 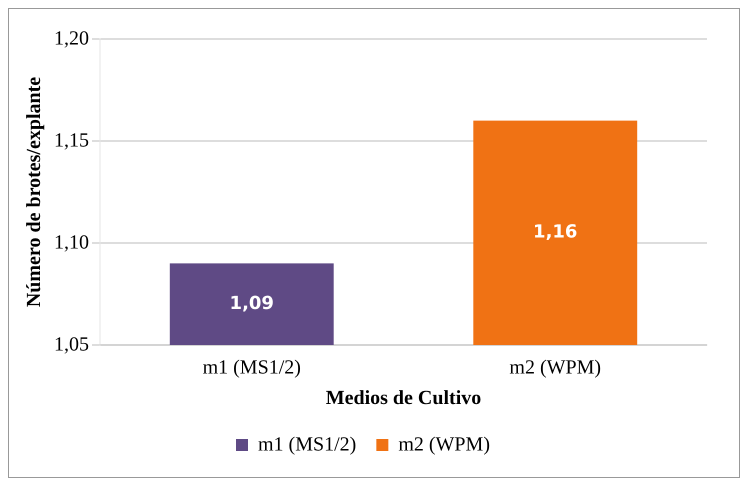 I want to click on legend-label: m2 (WPM), so click(x=444, y=444).